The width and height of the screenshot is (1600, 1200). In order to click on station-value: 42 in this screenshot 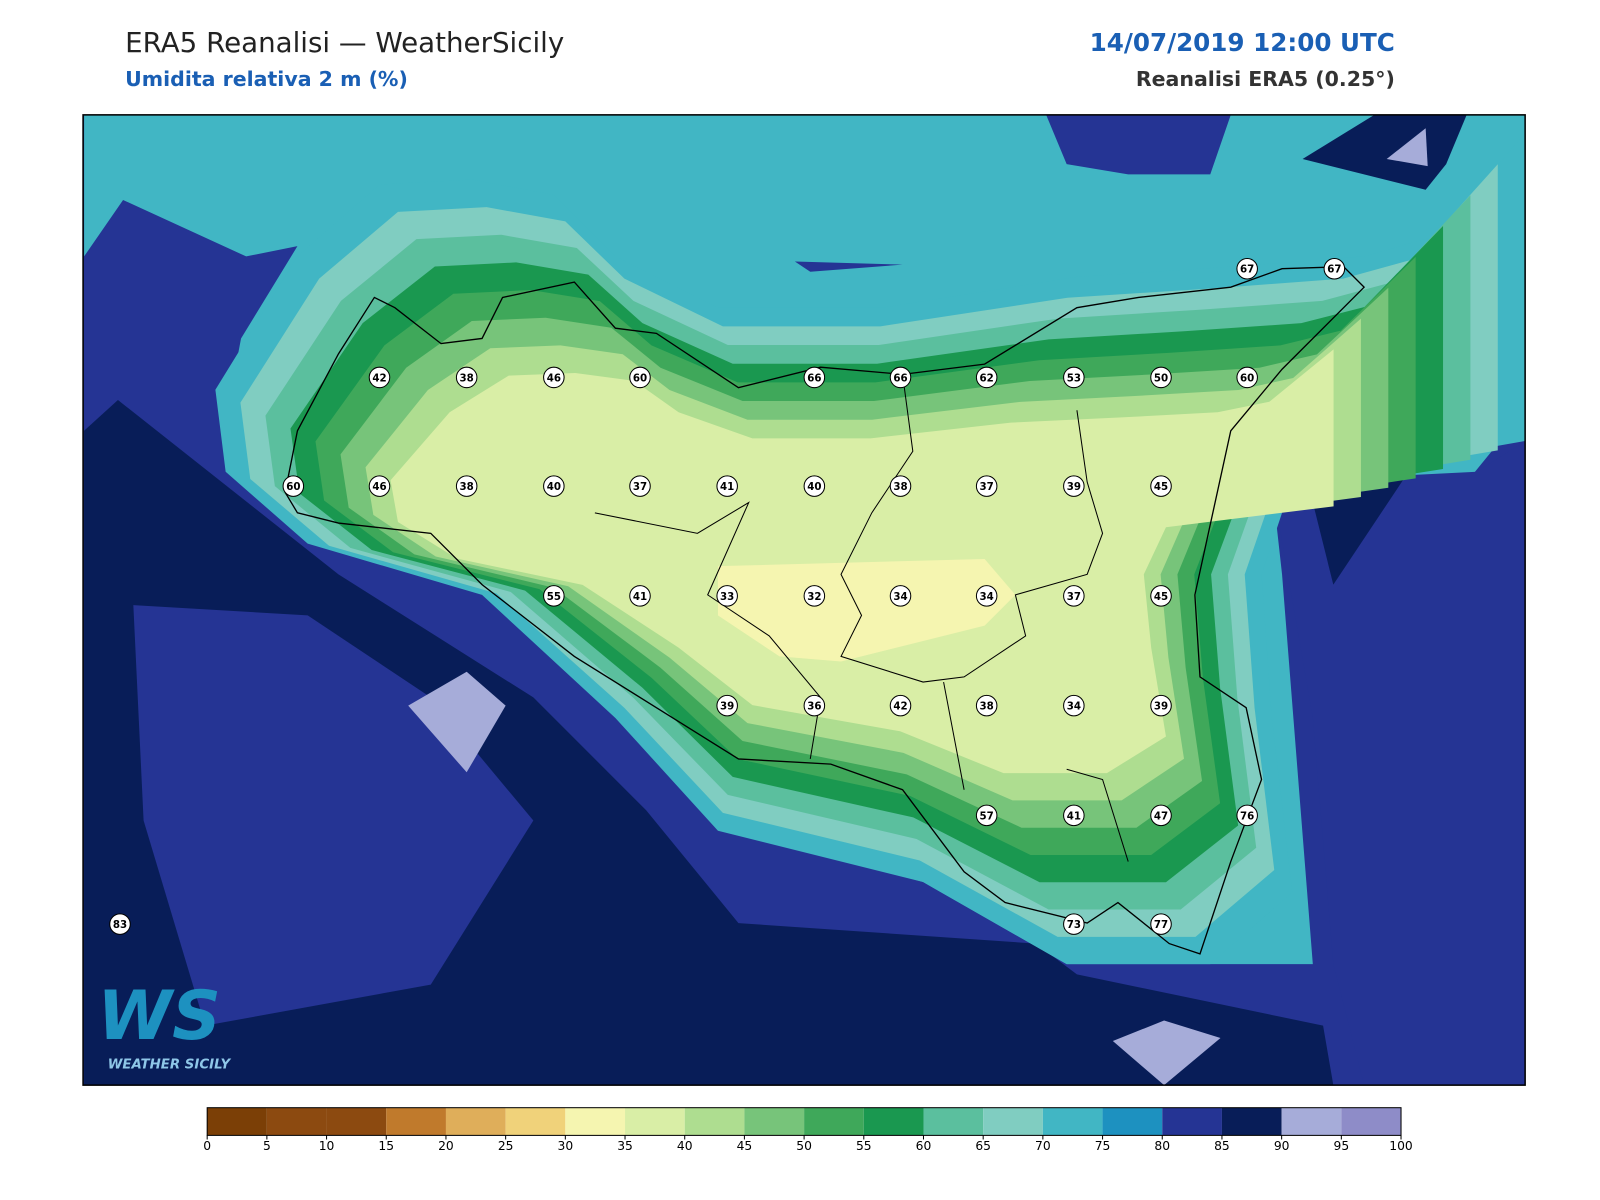, I will do `click(379, 378)`.